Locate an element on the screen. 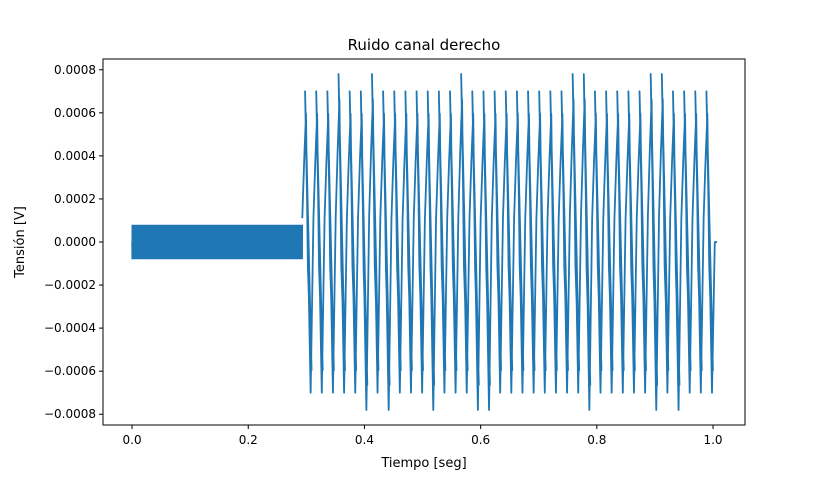 The width and height of the screenshot is (827, 482). y-tick-label: 0.0004 is located at coordinates (75, 156).